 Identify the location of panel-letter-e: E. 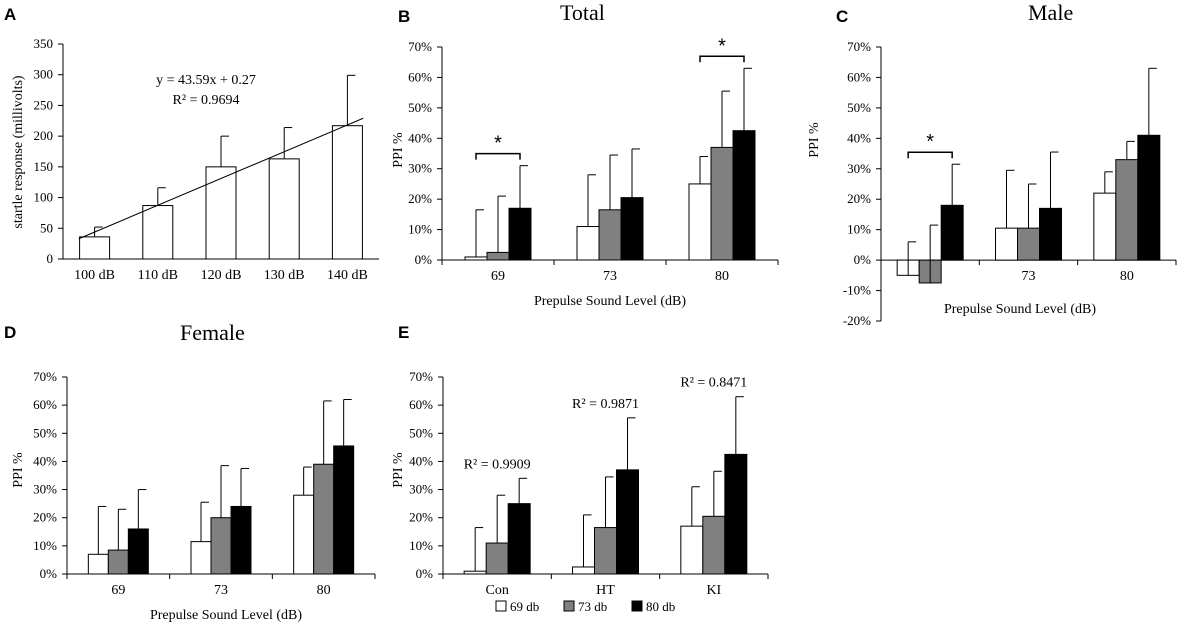
(403, 332).